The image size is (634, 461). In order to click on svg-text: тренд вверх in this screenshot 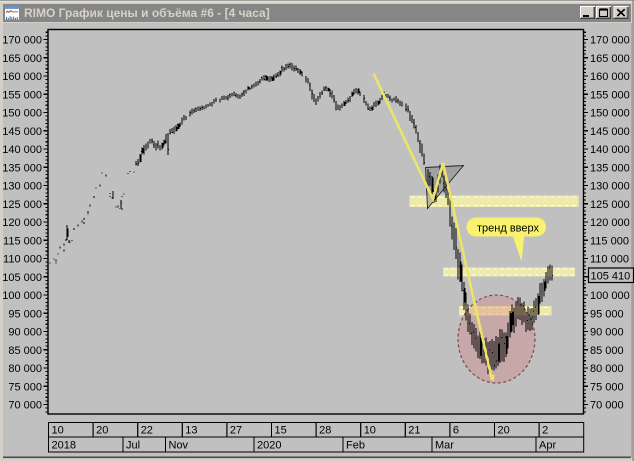, I will do `click(508, 229)`.